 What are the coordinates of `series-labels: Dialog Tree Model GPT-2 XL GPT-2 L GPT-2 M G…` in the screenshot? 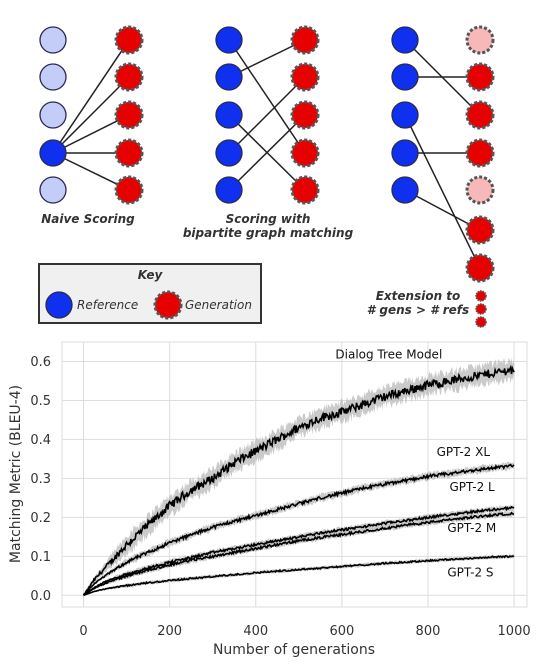 It's located at (415, 463).